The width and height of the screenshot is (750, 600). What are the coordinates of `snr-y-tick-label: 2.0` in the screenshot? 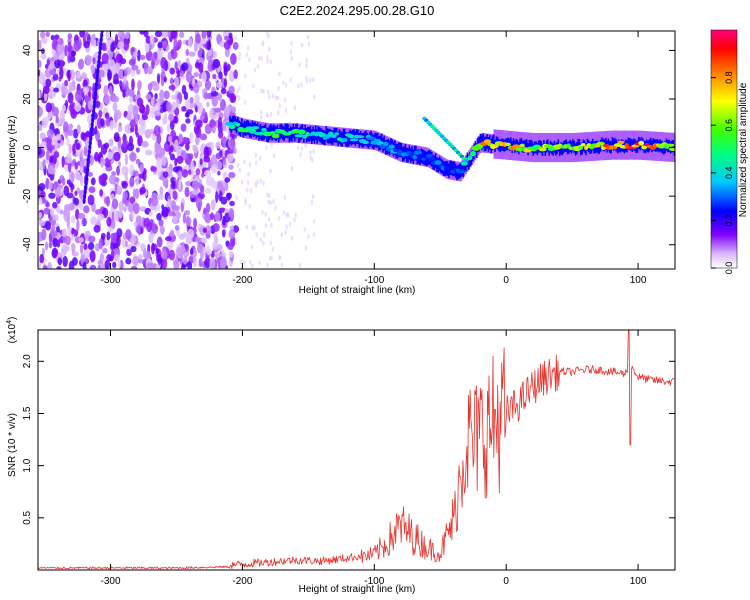 It's located at (27, 361).